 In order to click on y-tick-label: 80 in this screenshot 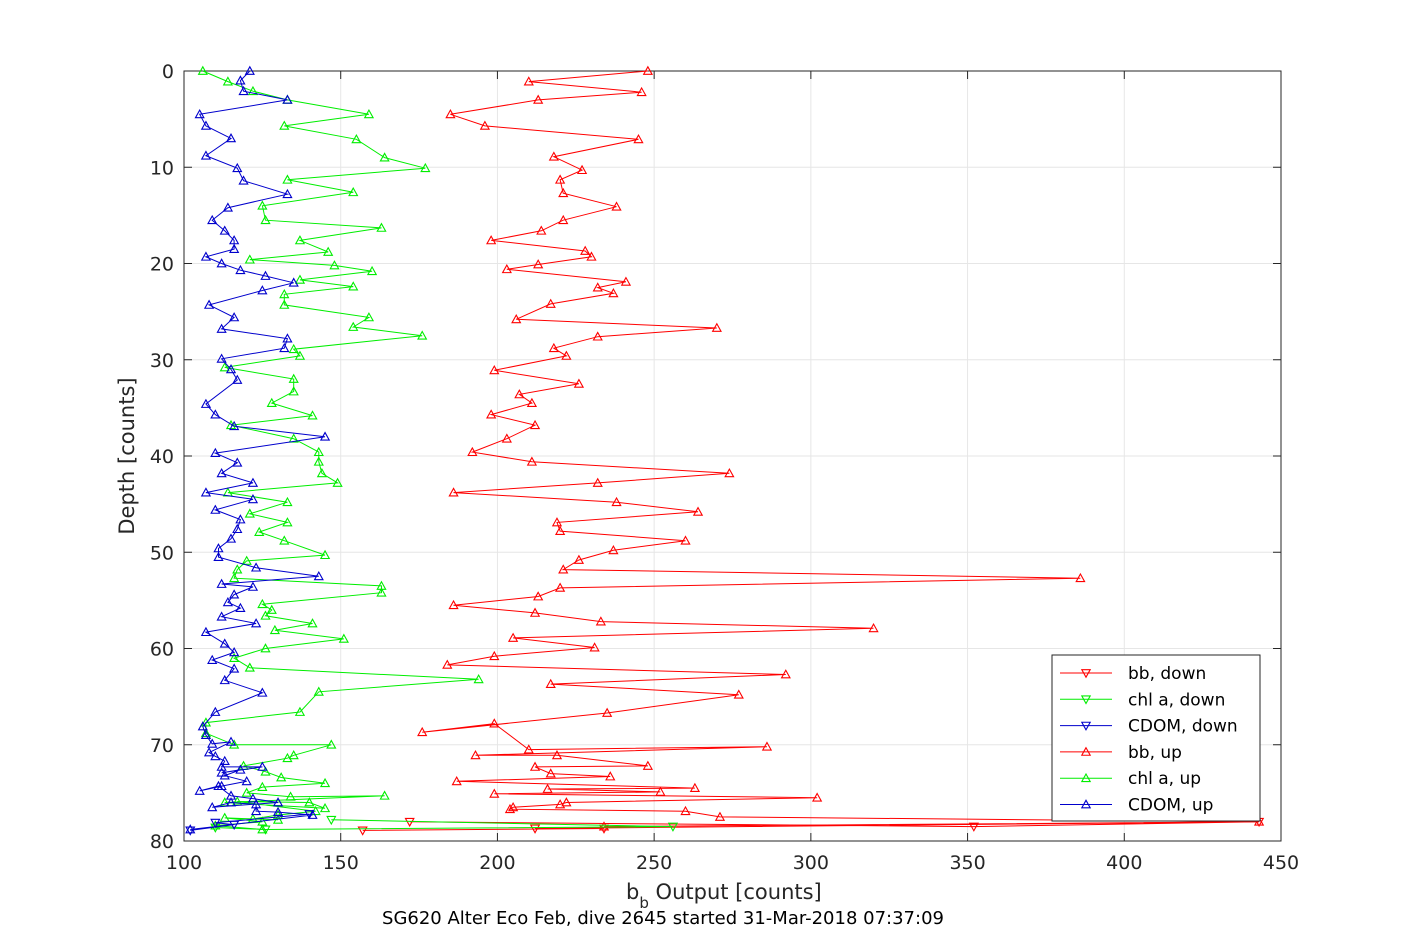, I will do `click(162, 842)`.